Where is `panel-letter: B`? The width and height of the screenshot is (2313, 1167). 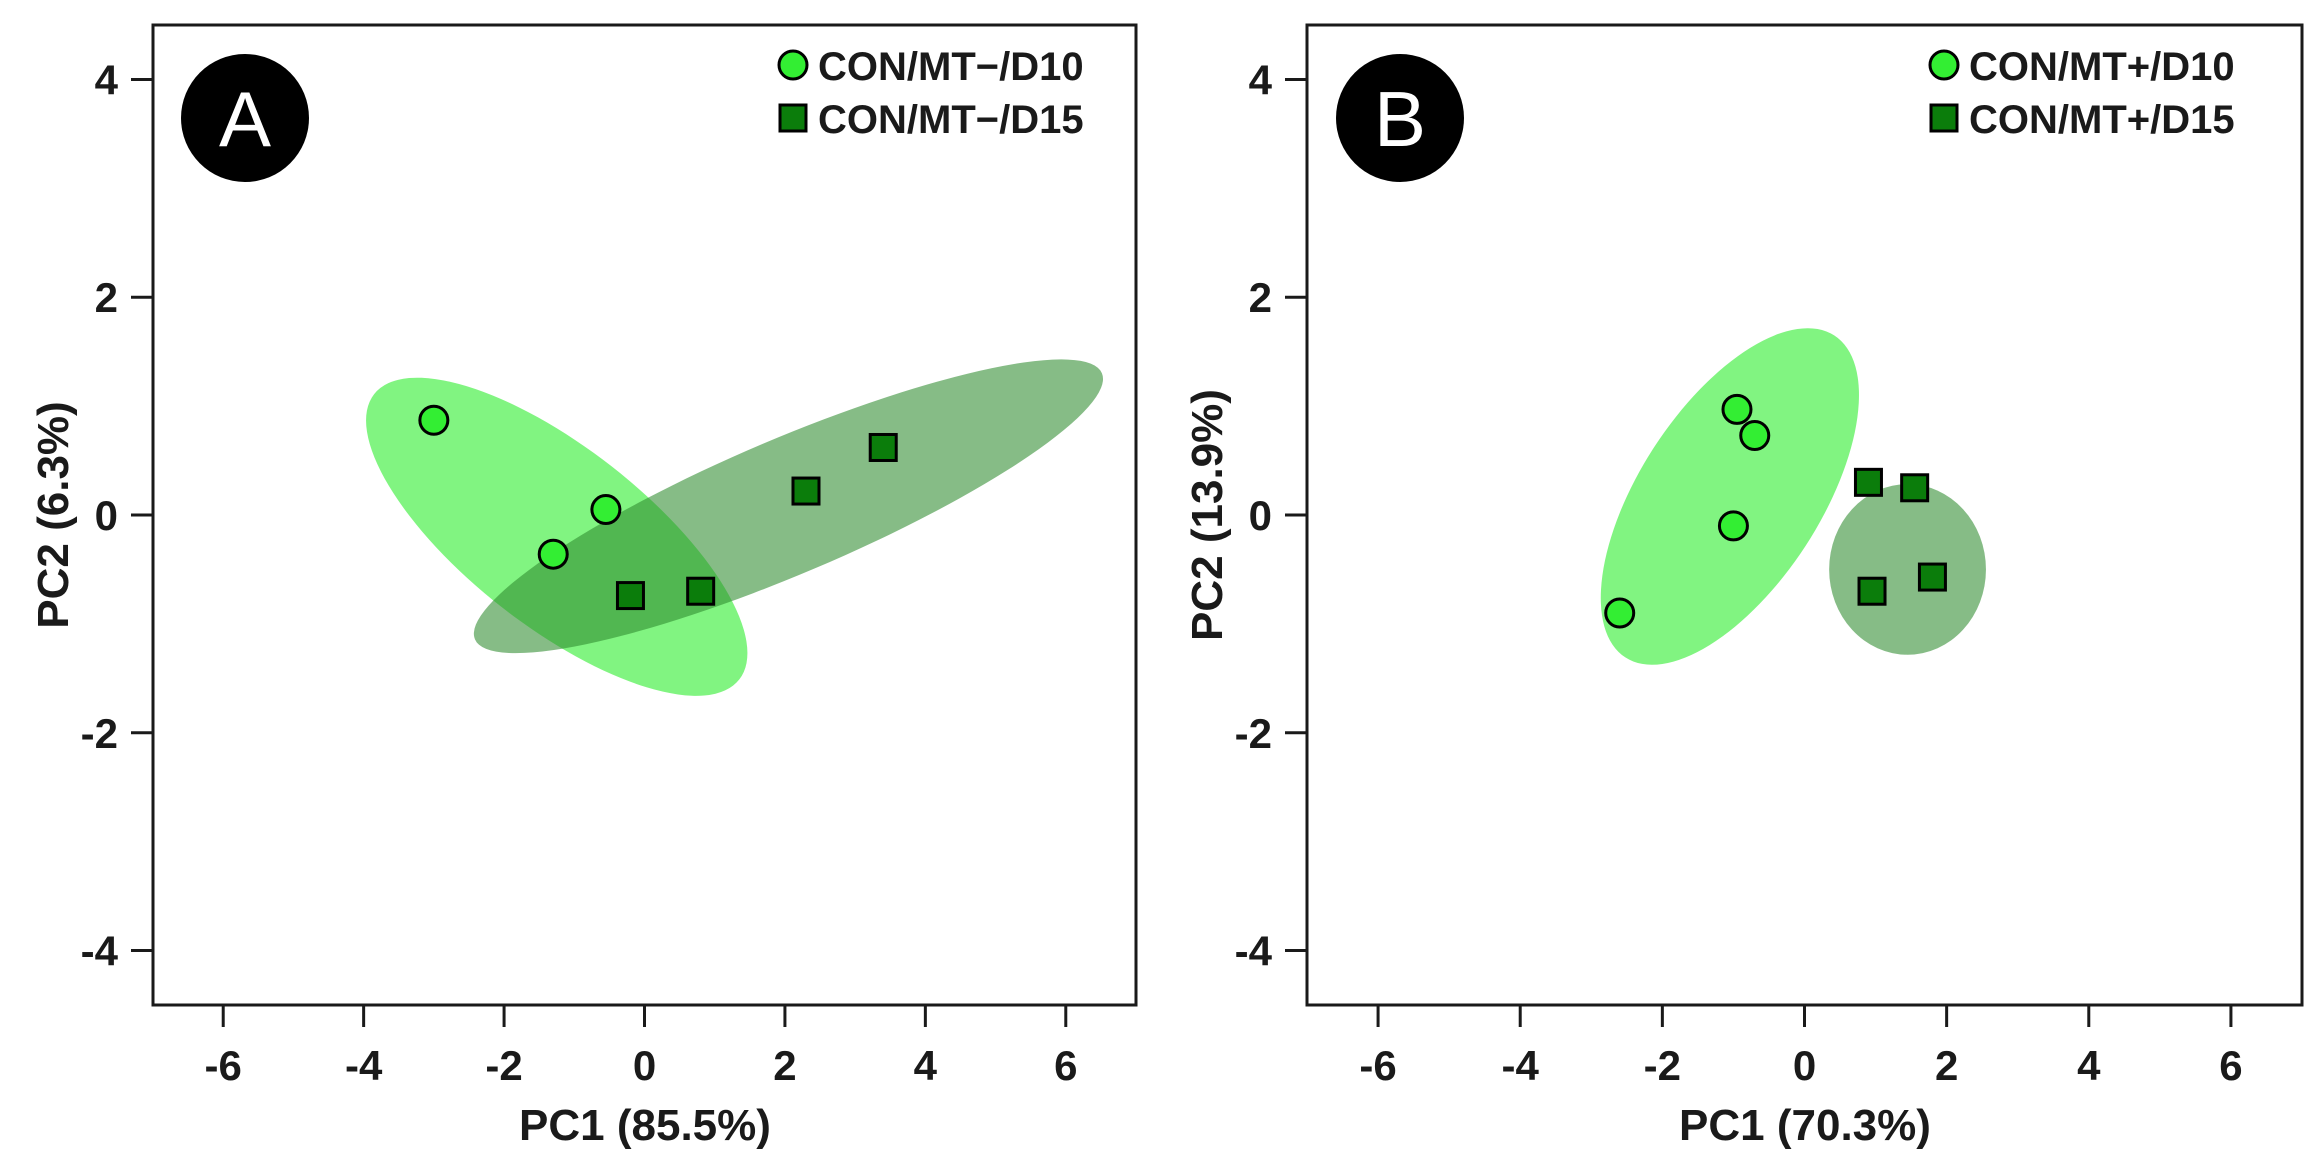 panel-letter: B is located at coordinates (1400, 119).